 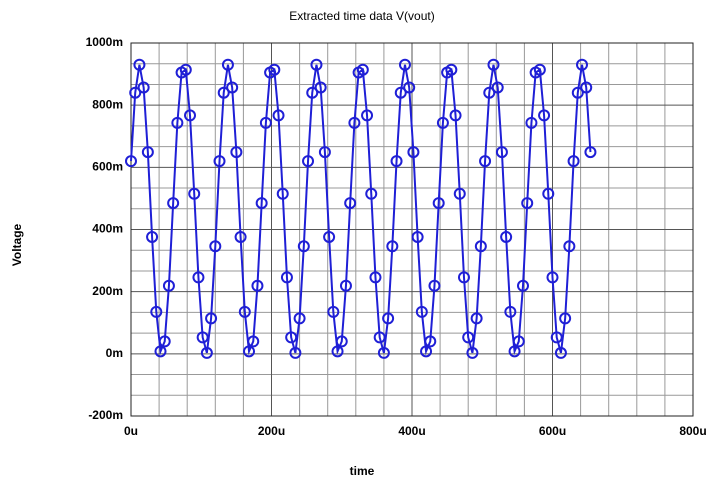 I want to click on x-tick-label: 0u, so click(x=131, y=431).